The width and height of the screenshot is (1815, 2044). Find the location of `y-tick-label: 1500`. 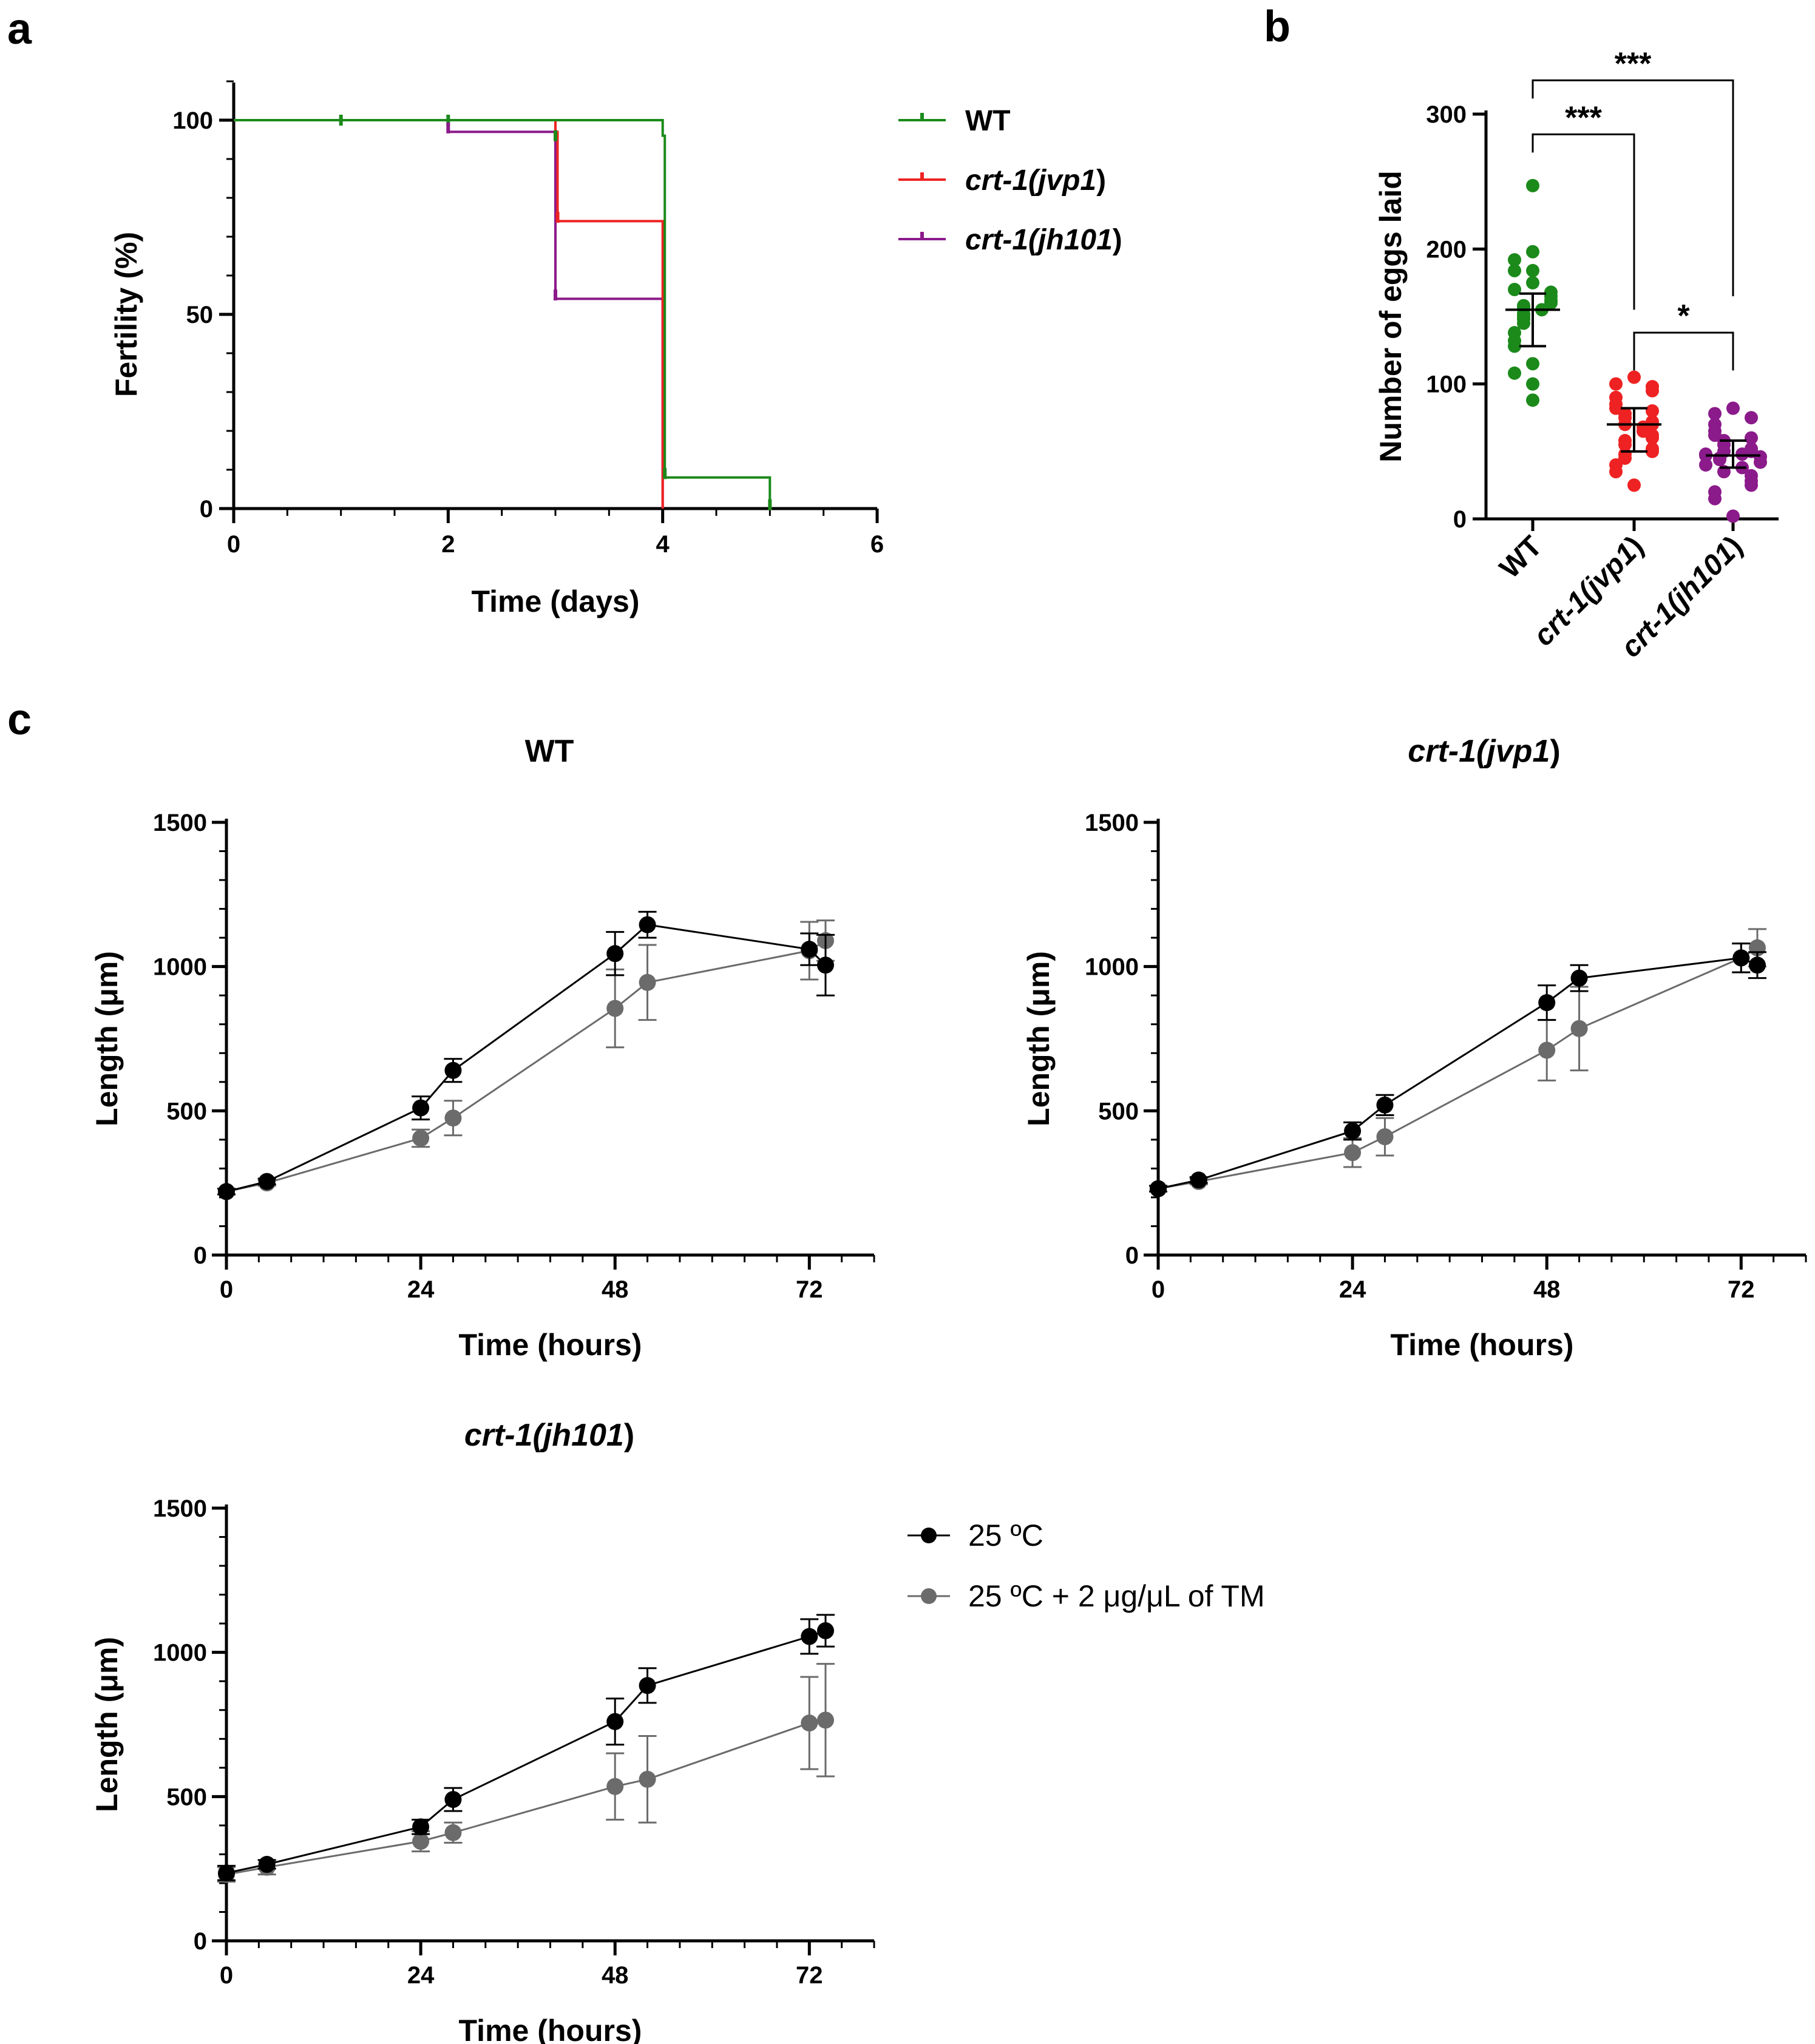

y-tick-label: 1500 is located at coordinates (180, 823).